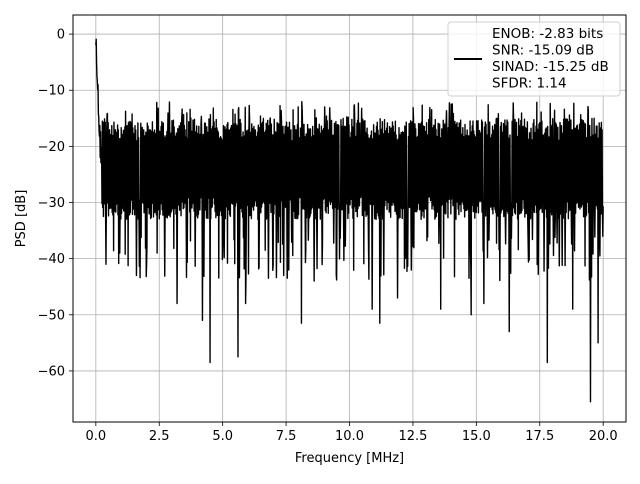  What do you see at coordinates (95, 436) in the screenshot?
I see `x-tick-label: 0.0` at bounding box center [95, 436].